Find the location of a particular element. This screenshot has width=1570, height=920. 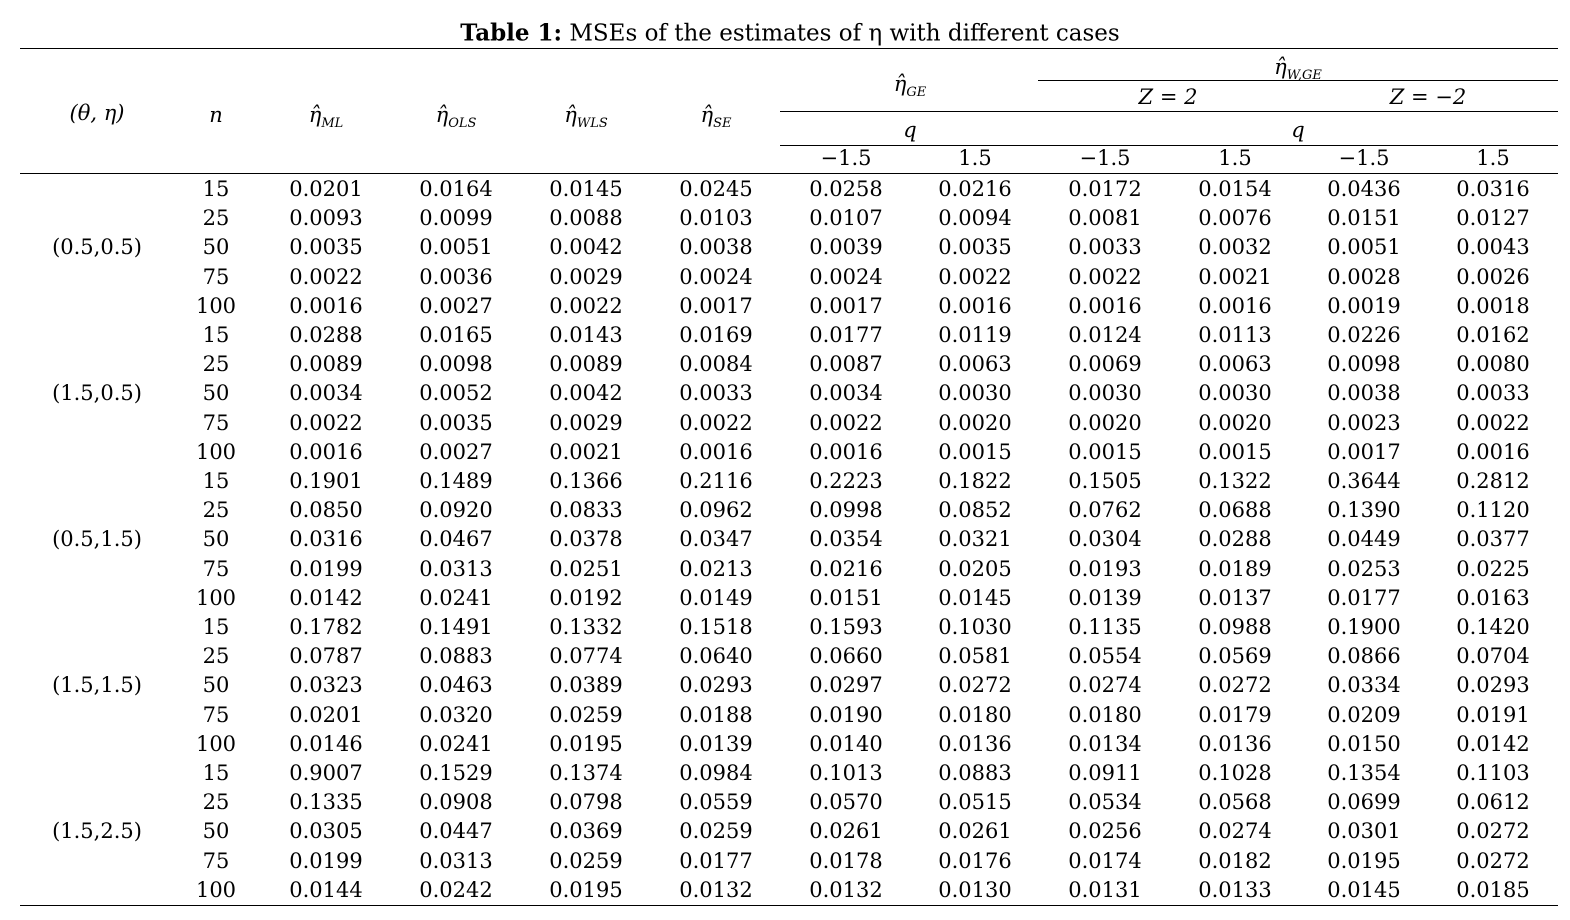

mse-cell: 0.0099 is located at coordinates (456, 218).